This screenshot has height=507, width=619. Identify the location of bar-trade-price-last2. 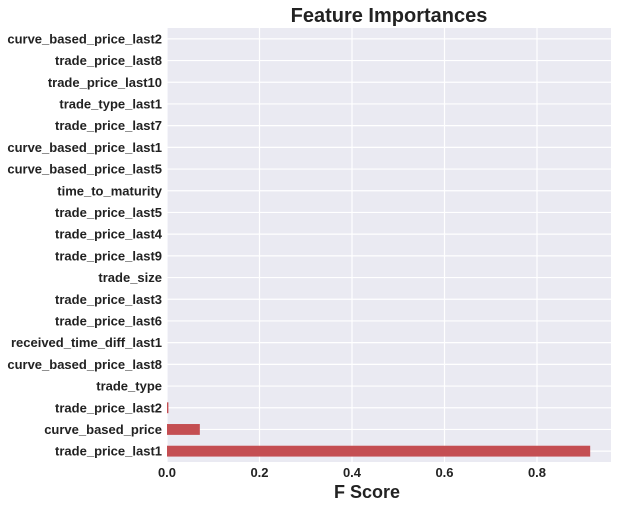
(168, 408).